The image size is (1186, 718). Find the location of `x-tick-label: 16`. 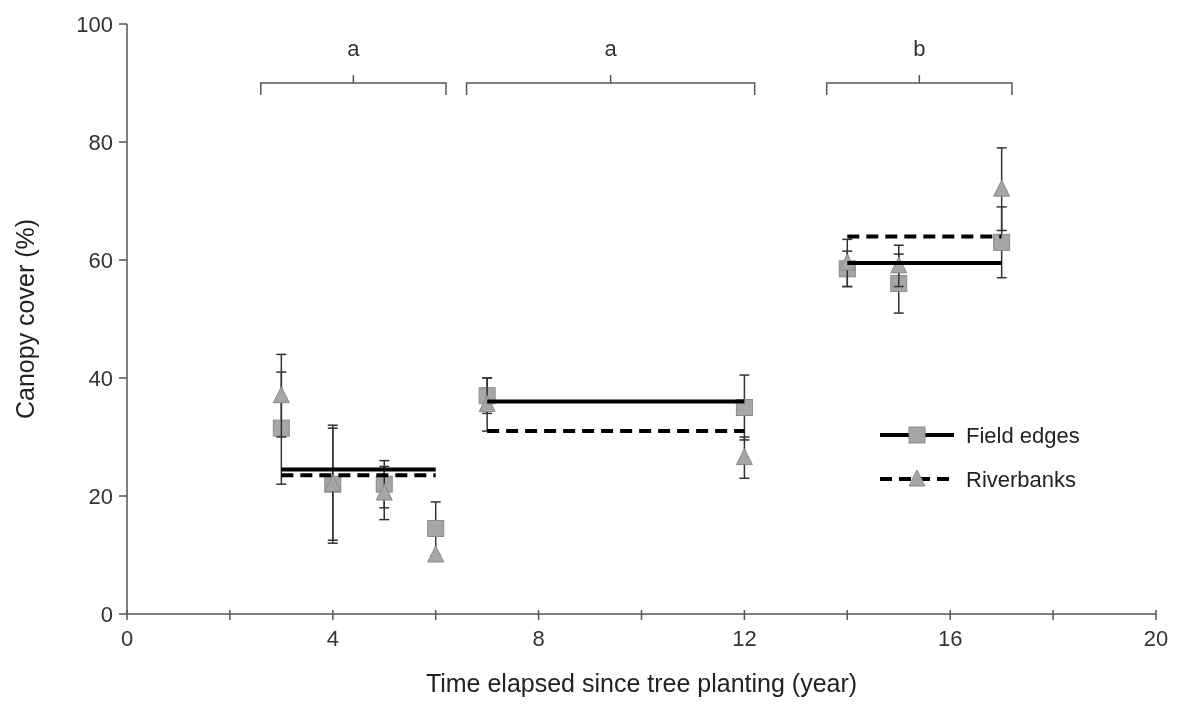

x-tick-label: 16 is located at coordinates (950, 638).